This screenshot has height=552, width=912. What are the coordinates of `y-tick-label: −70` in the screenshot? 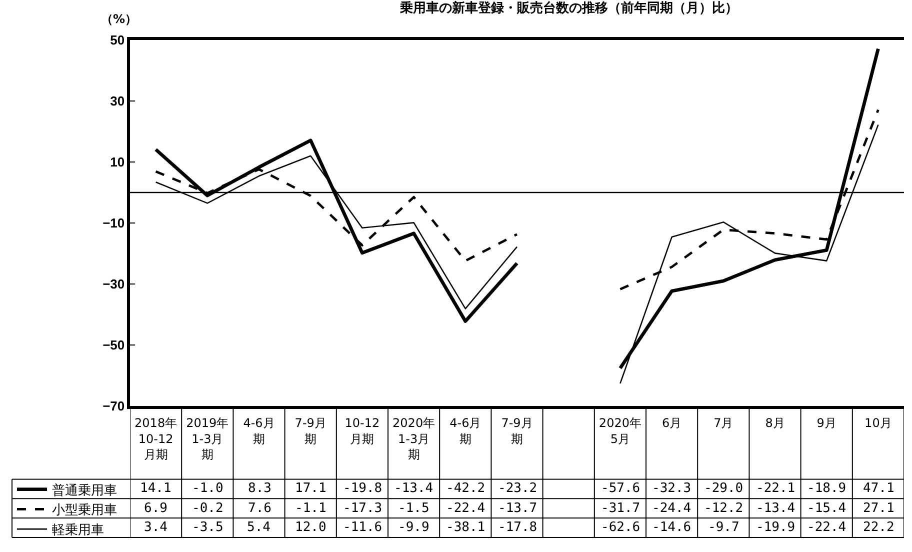 It's located at (113, 406).